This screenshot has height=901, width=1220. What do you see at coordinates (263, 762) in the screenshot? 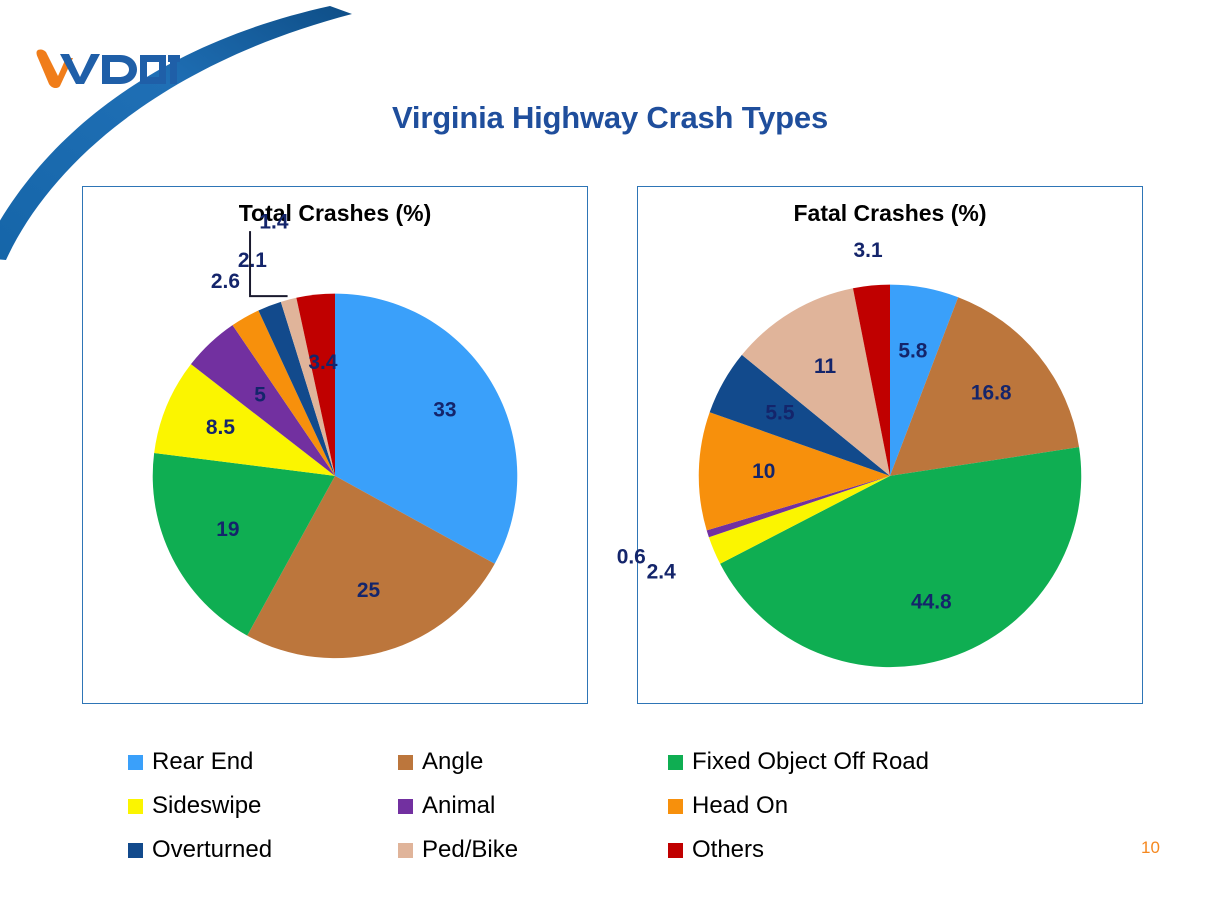
I see `legend-item-rear-end: Rear End` at bounding box center [263, 762].